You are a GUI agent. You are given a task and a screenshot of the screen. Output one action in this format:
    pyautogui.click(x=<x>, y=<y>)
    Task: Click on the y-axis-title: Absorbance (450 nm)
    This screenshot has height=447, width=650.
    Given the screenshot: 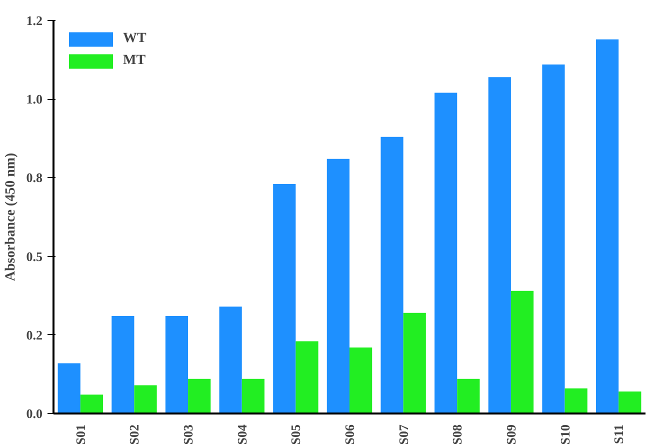 What is the action you would take?
    pyautogui.click(x=10, y=217)
    